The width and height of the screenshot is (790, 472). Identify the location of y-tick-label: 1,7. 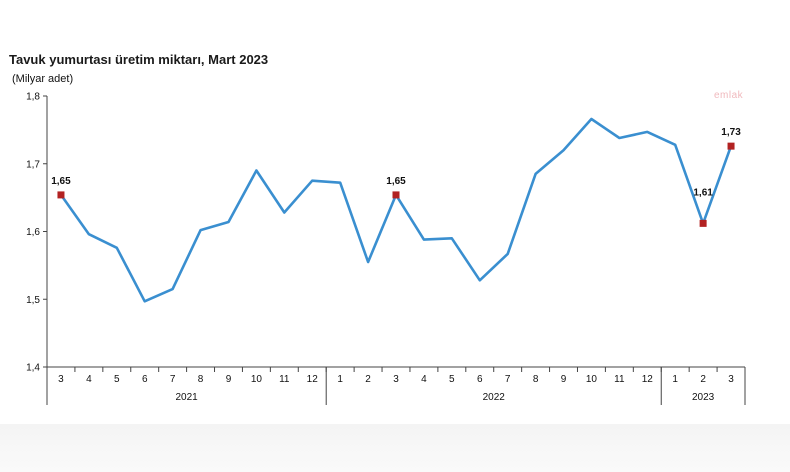
(33, 164).